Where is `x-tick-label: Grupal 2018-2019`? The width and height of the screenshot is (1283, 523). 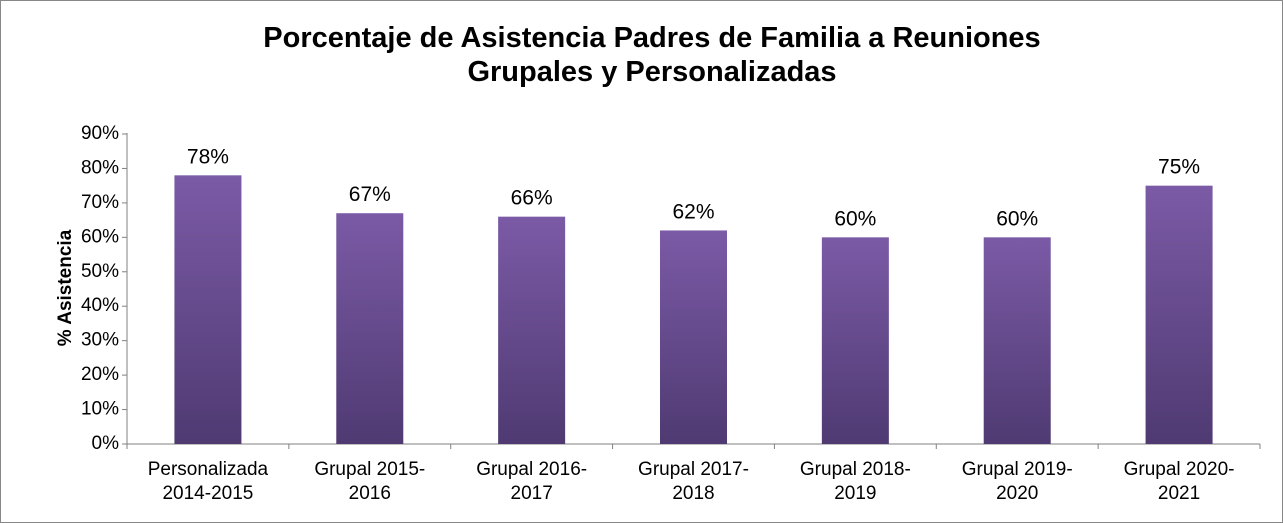
x-tick-label: Grupal 2018-2019 is located at coordinates (855, 481).